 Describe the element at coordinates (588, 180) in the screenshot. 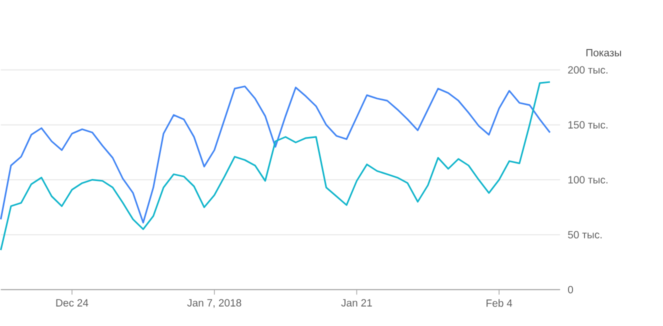

I see `y-tick-label: 100 тыс.` at that location.